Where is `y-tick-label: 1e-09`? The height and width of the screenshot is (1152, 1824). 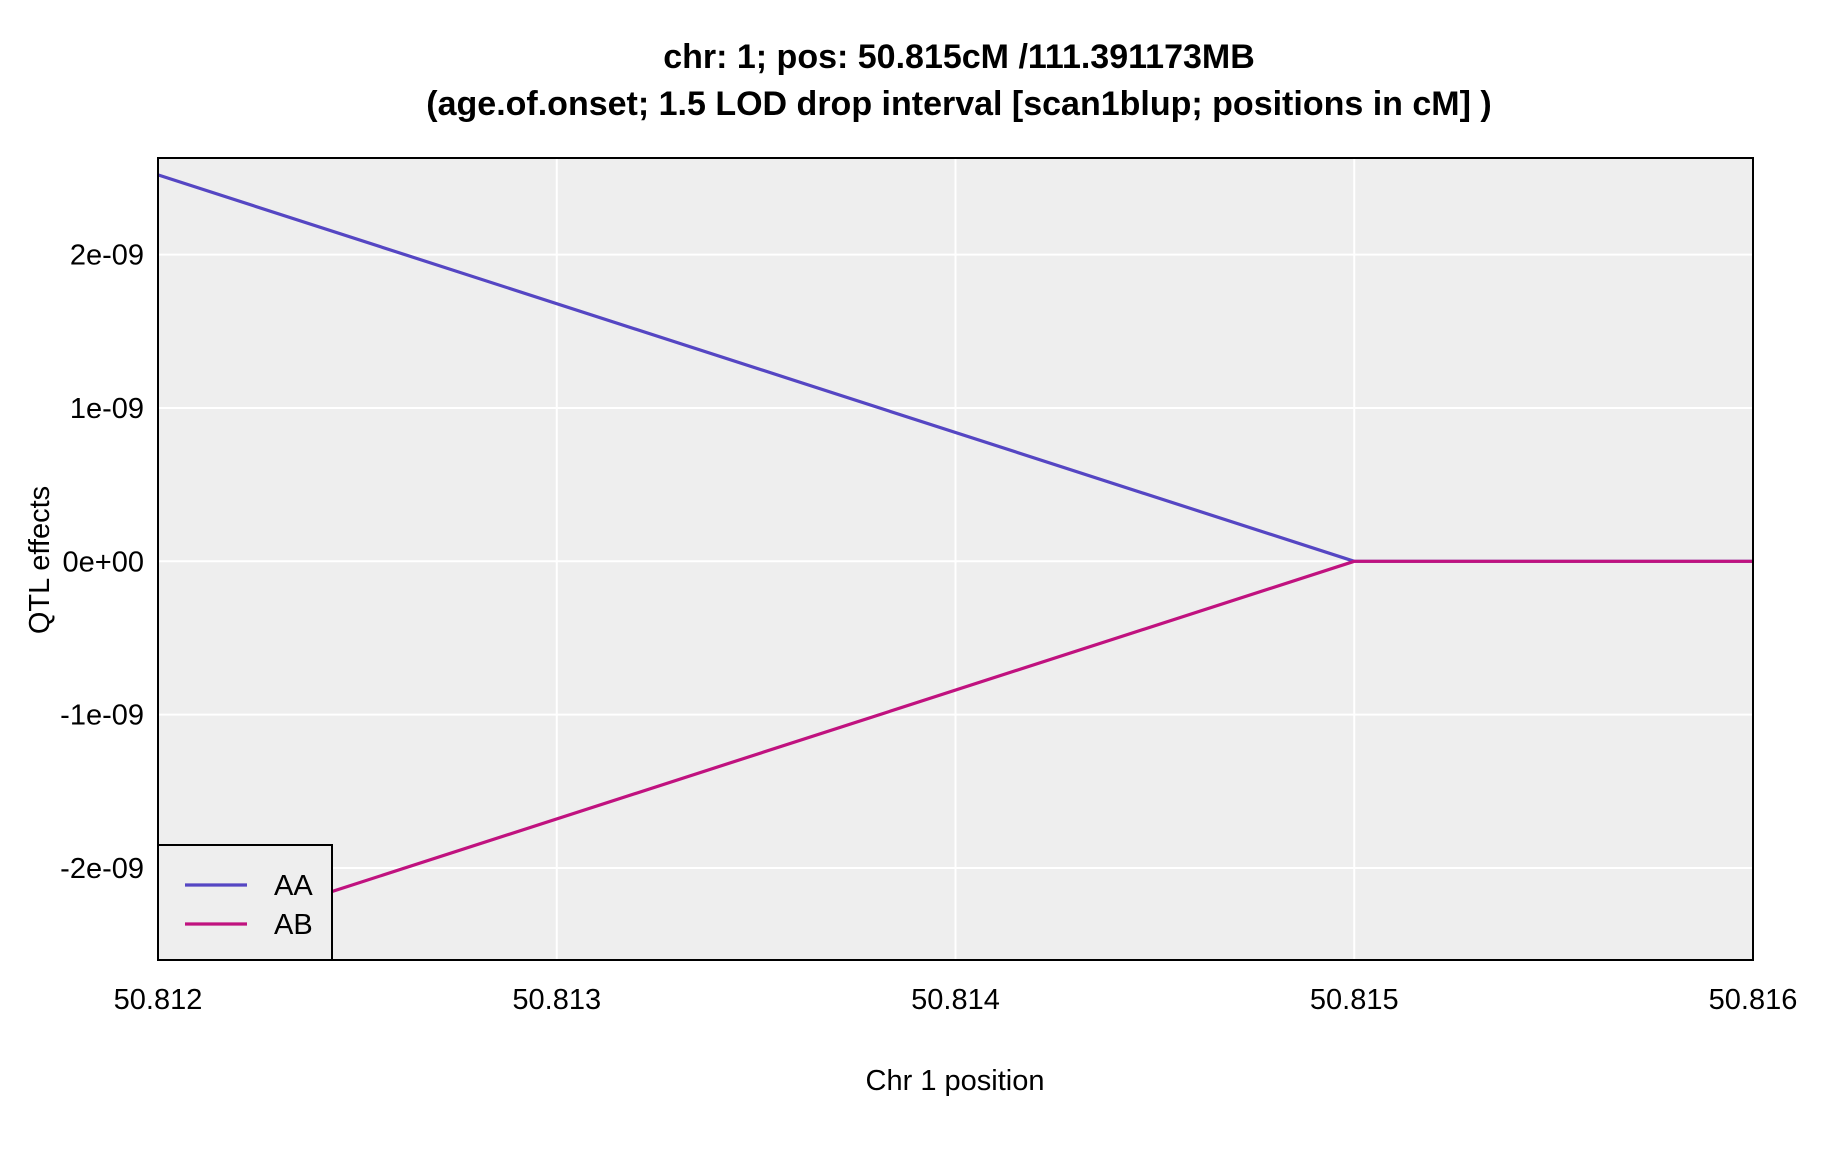 y-tick-label: 1e-09 is located at coordinates (107, 409).